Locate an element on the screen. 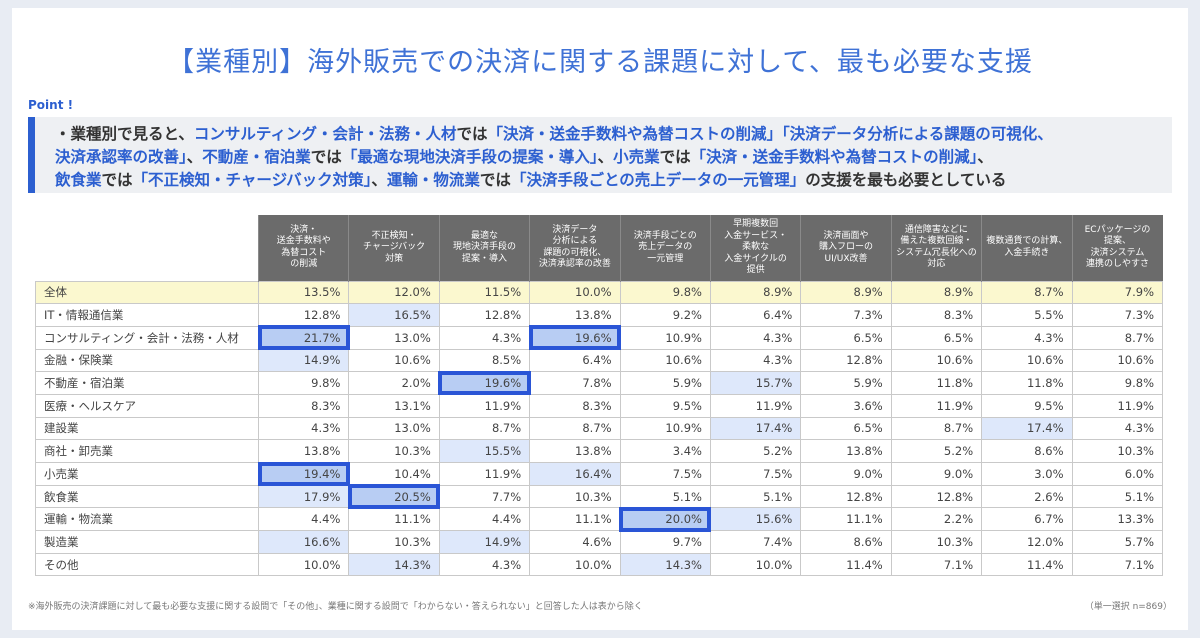  table-cell: 11.4% is located at coordinates (846, 564).